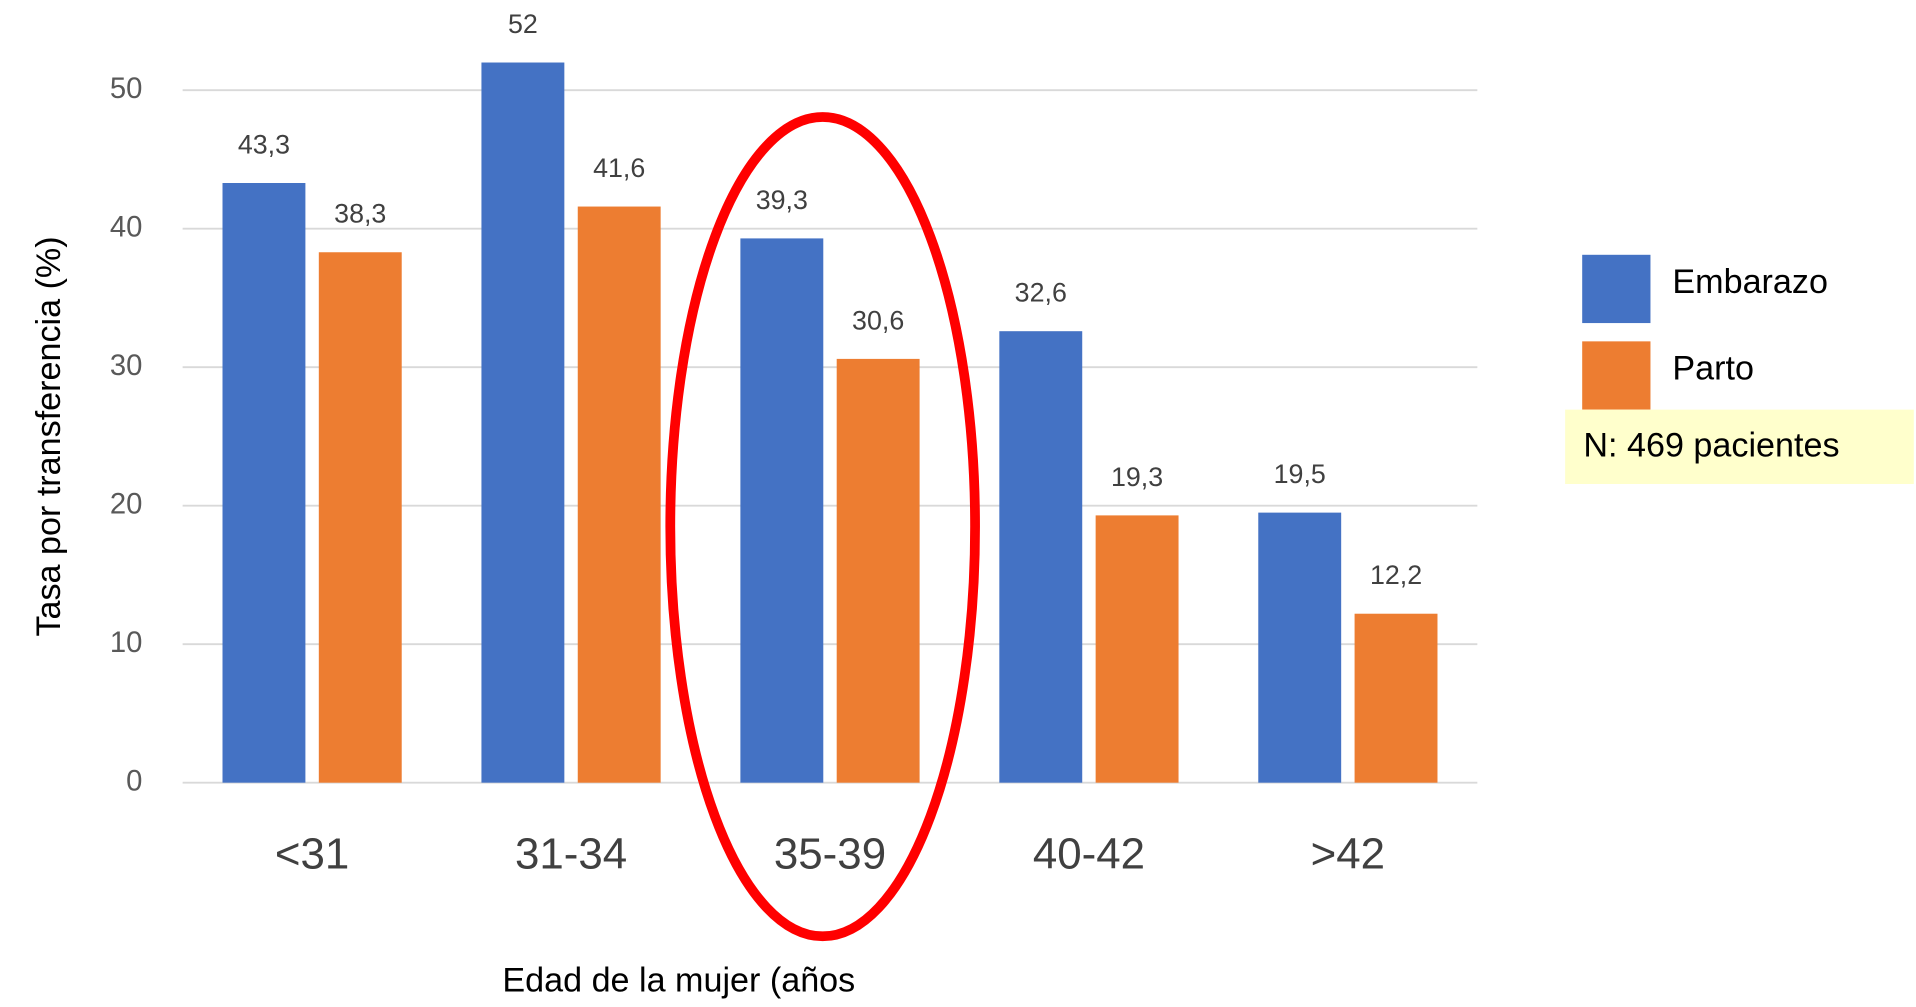  What do you see at coordinates (619, 168) in the screenshot?
I see `value-label: 41,6` at bounding box center [619, 168].